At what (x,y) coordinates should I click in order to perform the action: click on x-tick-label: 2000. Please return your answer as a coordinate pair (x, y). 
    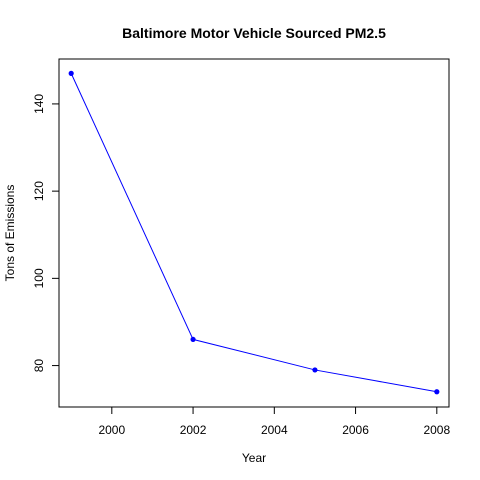
    Looking at the image, I should click on (111, 430).